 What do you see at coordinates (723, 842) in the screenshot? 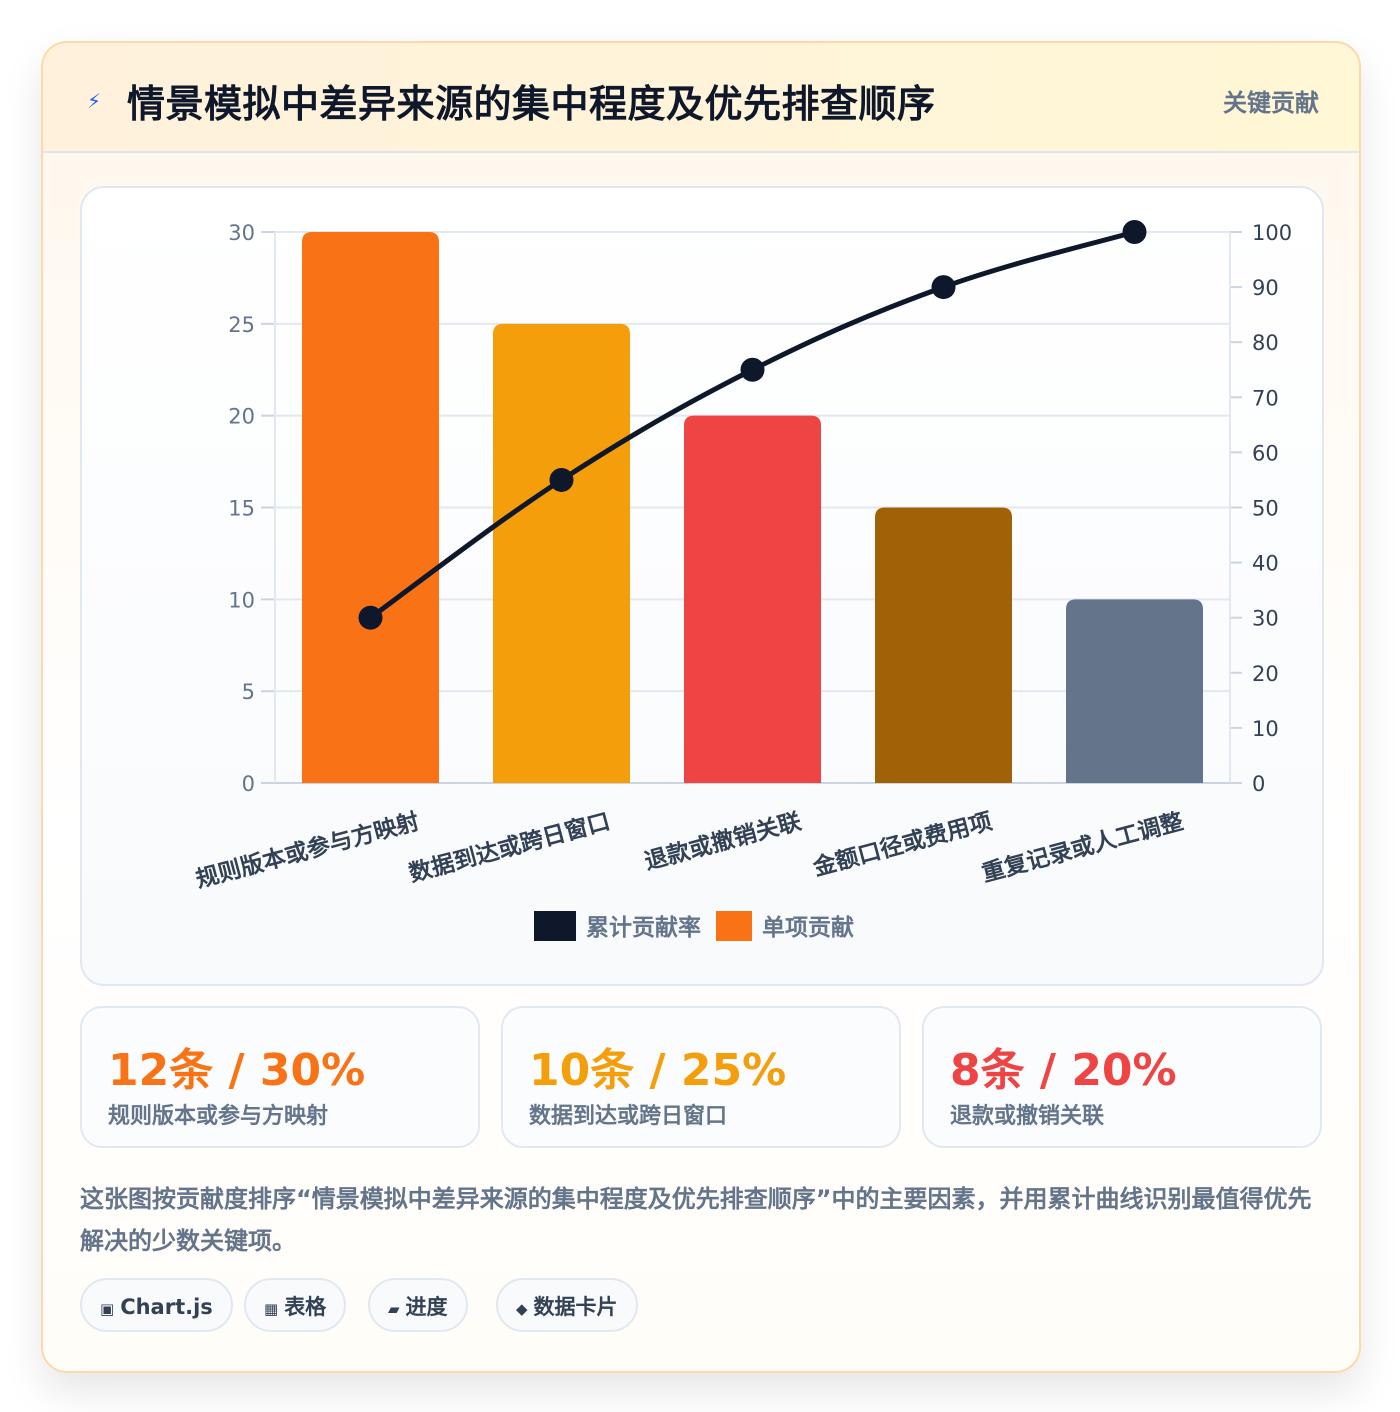
I see `x-tick-label: 退款或撤销关联` at bounding box center [723, 842].